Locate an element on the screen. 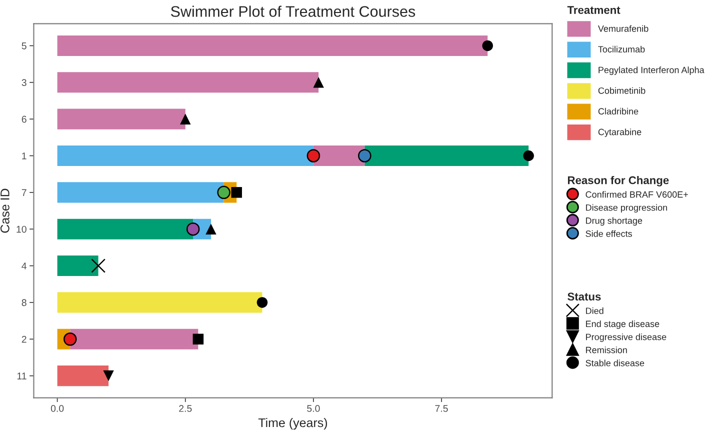 The height and width of the screenshot is (431, 718). y-tick-label: 10 is located at coordinates (21, 229).